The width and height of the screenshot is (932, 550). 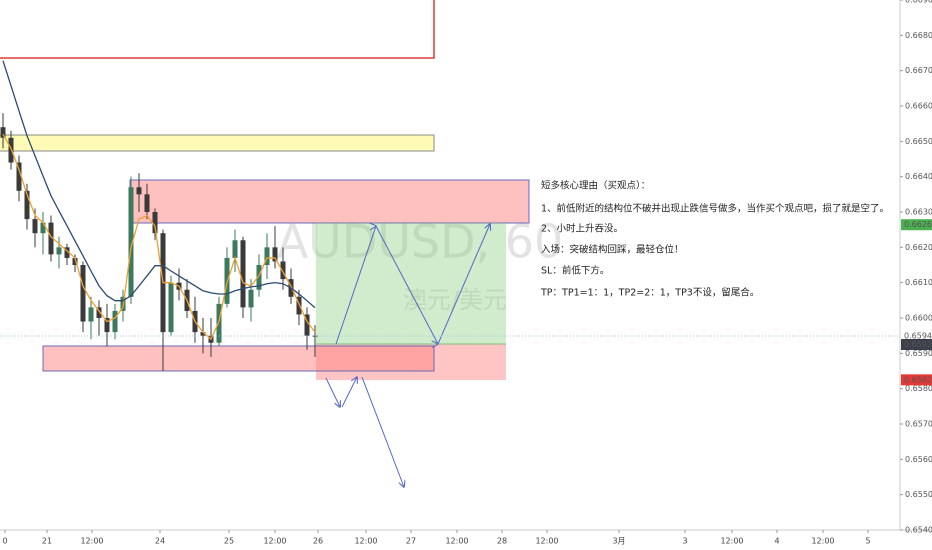 I want to click on x-tick-label: 0, so click(x=4, y=541).